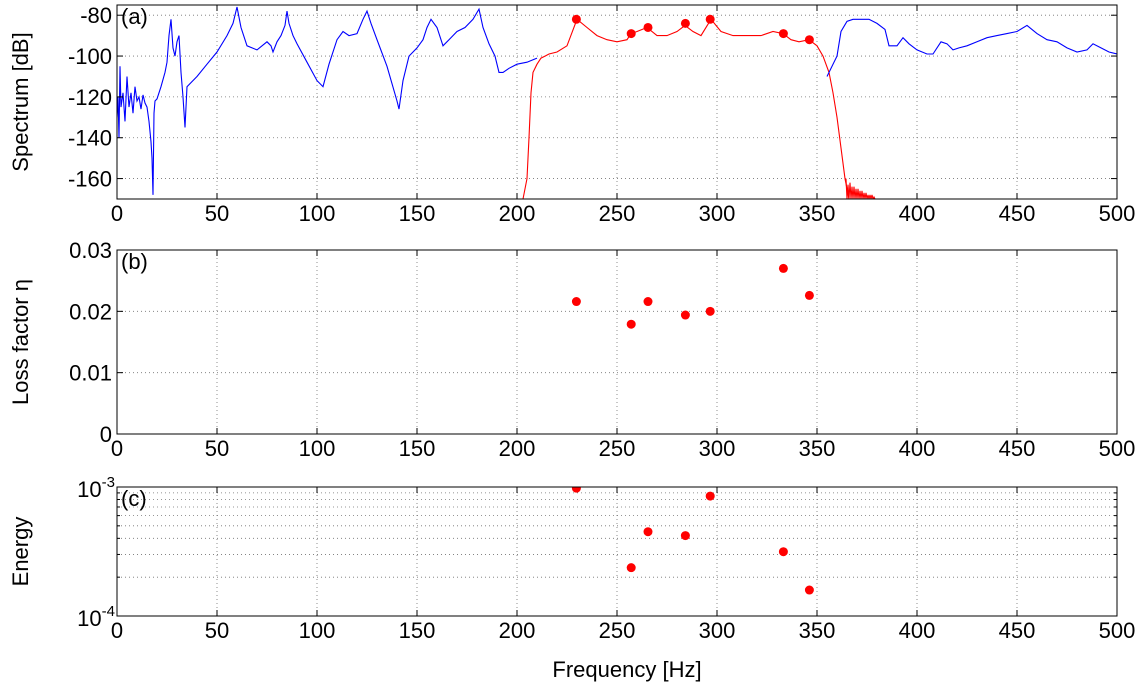 The width and height of the screenshot is (1146, 692). I want to click on y-tick-label: -80, so click(96, 15).